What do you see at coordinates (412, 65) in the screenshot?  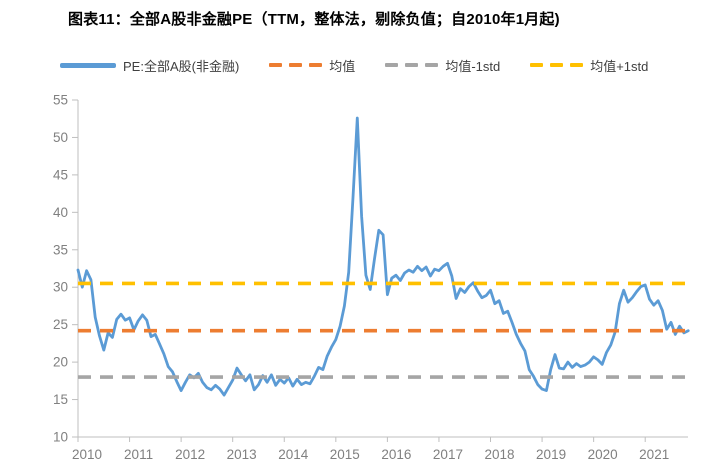 I see `mean-minus-1std-swatch` at bounding box center [412, 65].